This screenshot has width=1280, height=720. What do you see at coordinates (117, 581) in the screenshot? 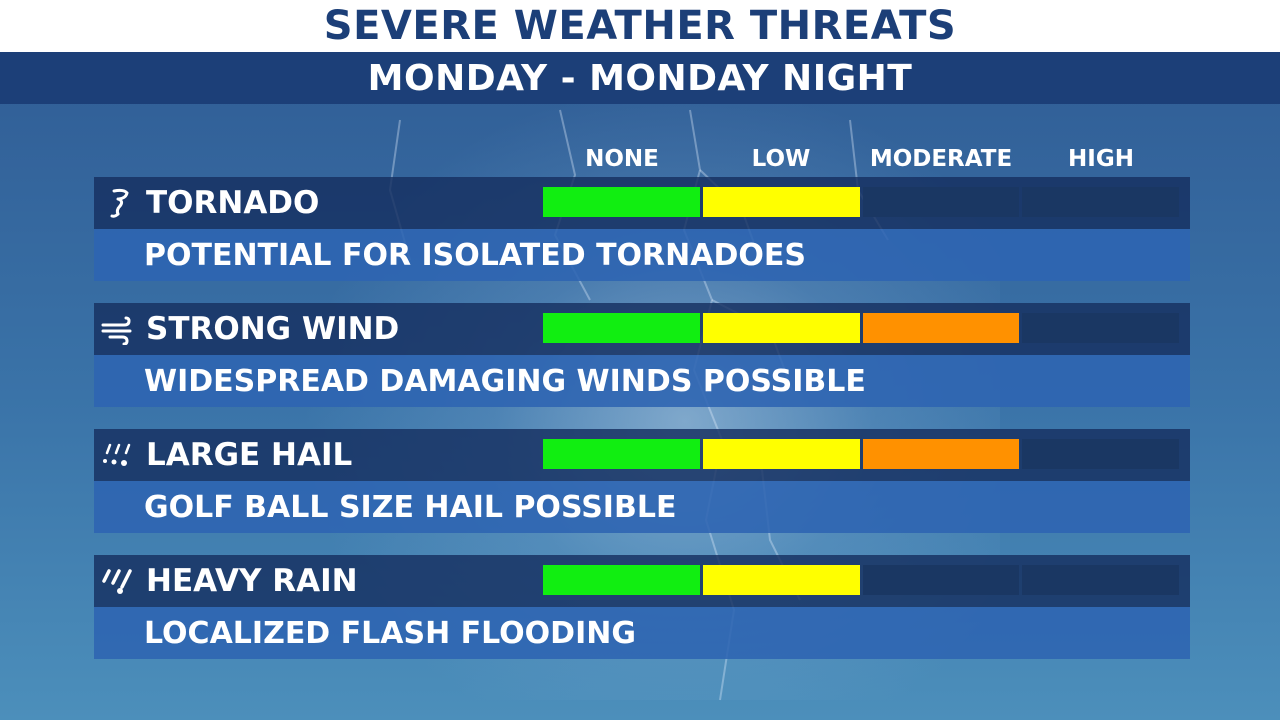
I see `heavy-rain-icon` at bounding box center [117, 581].